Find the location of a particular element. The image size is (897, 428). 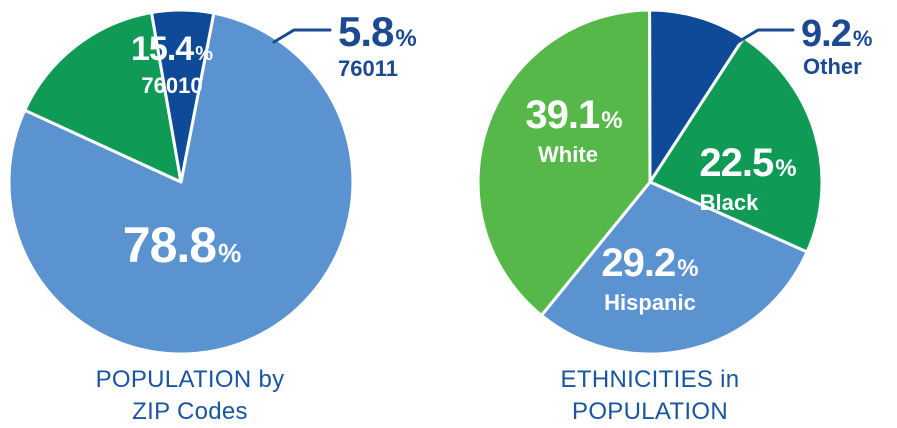

data-label-value: 22.5% is located at coordinates (747, 163).